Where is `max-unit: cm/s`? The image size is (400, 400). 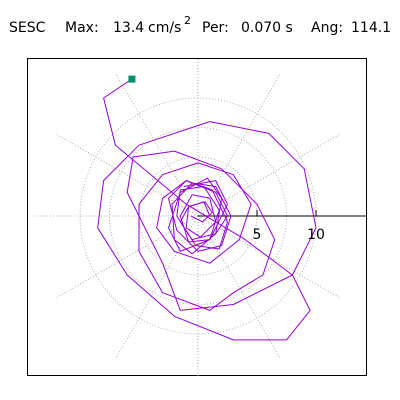 max-unit: cm/s is located at coordinates (165, 28).